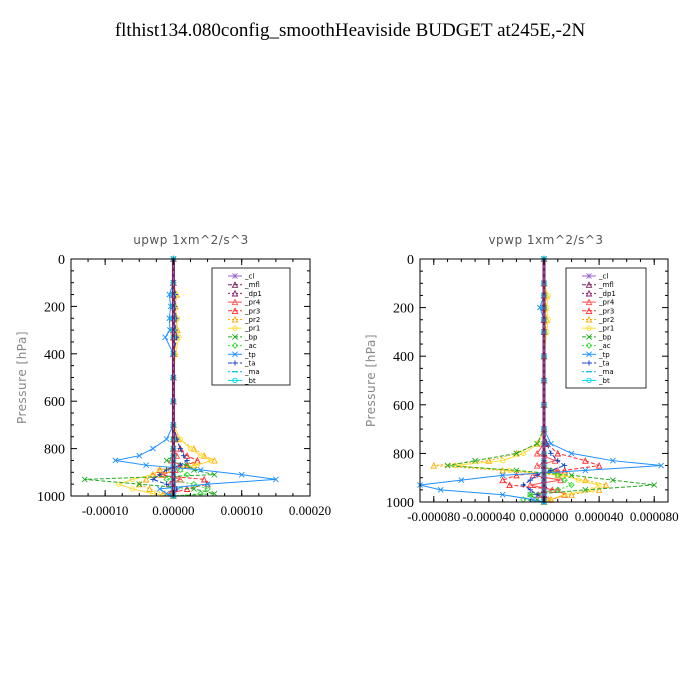 The width and height of the screenshot is (700, 700). What do you see at coordinates (61, 260) in the screenshot?
I see `y-tick-label: 0` at bounding box center [61, 260].